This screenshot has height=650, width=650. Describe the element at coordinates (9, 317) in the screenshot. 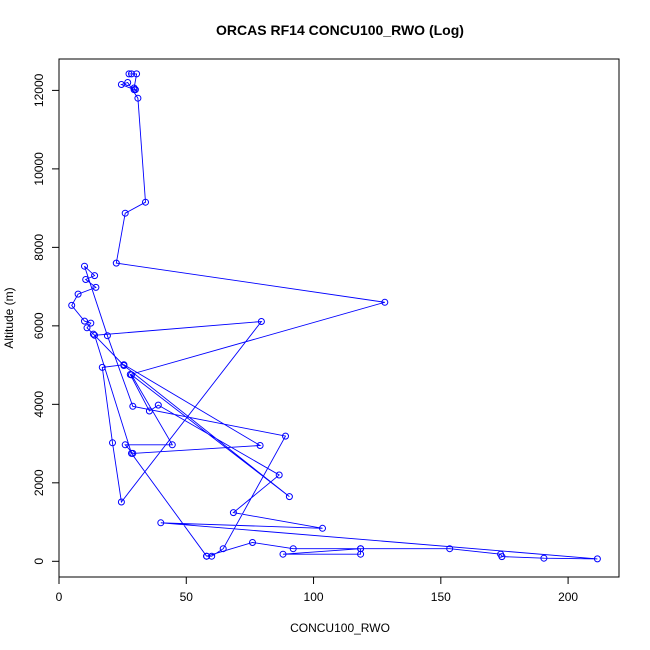

I see `y-axis-label: Altitude (m)` at that location.